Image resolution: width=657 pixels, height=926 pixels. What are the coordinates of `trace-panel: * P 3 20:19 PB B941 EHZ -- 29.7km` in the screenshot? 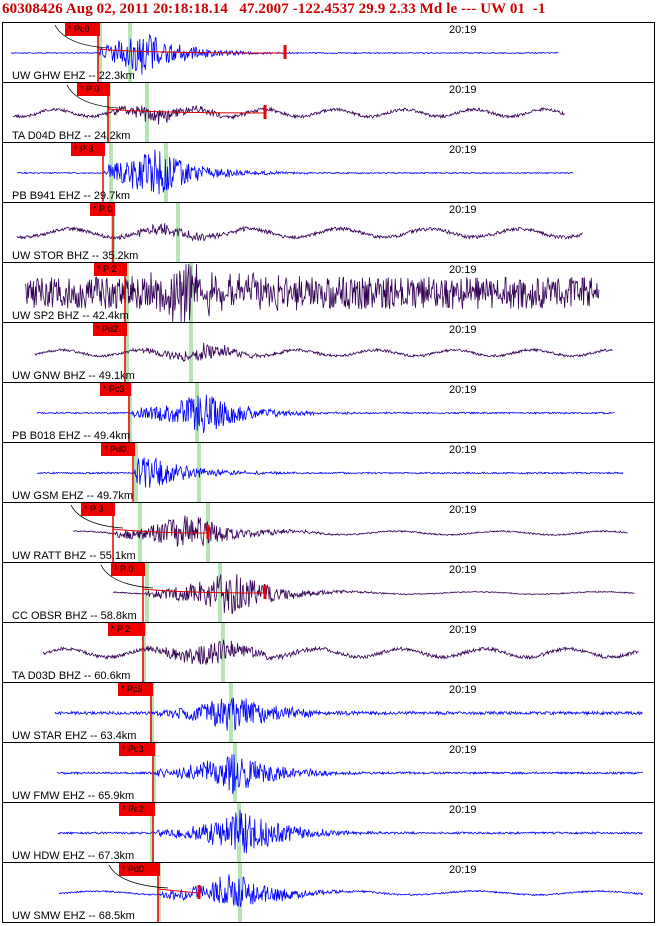 It's located at (328, 172).